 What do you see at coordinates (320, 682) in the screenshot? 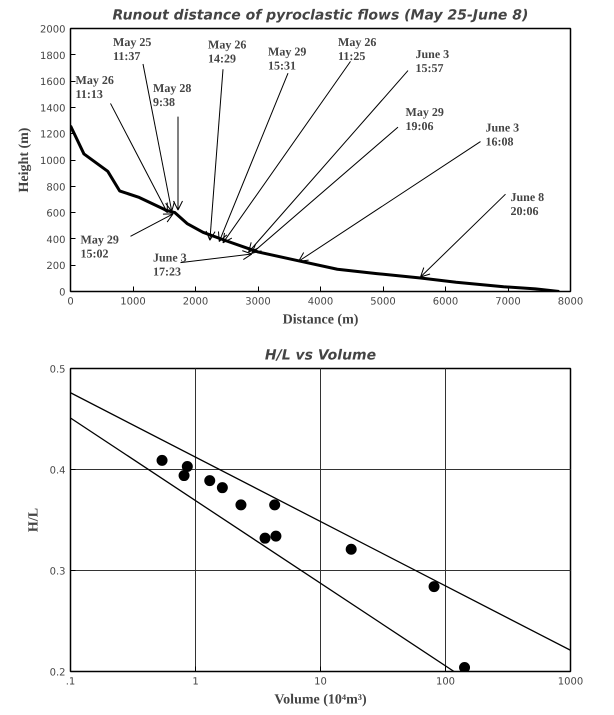
I see `x-tick-label: 10` at bounding box center [320, 682].